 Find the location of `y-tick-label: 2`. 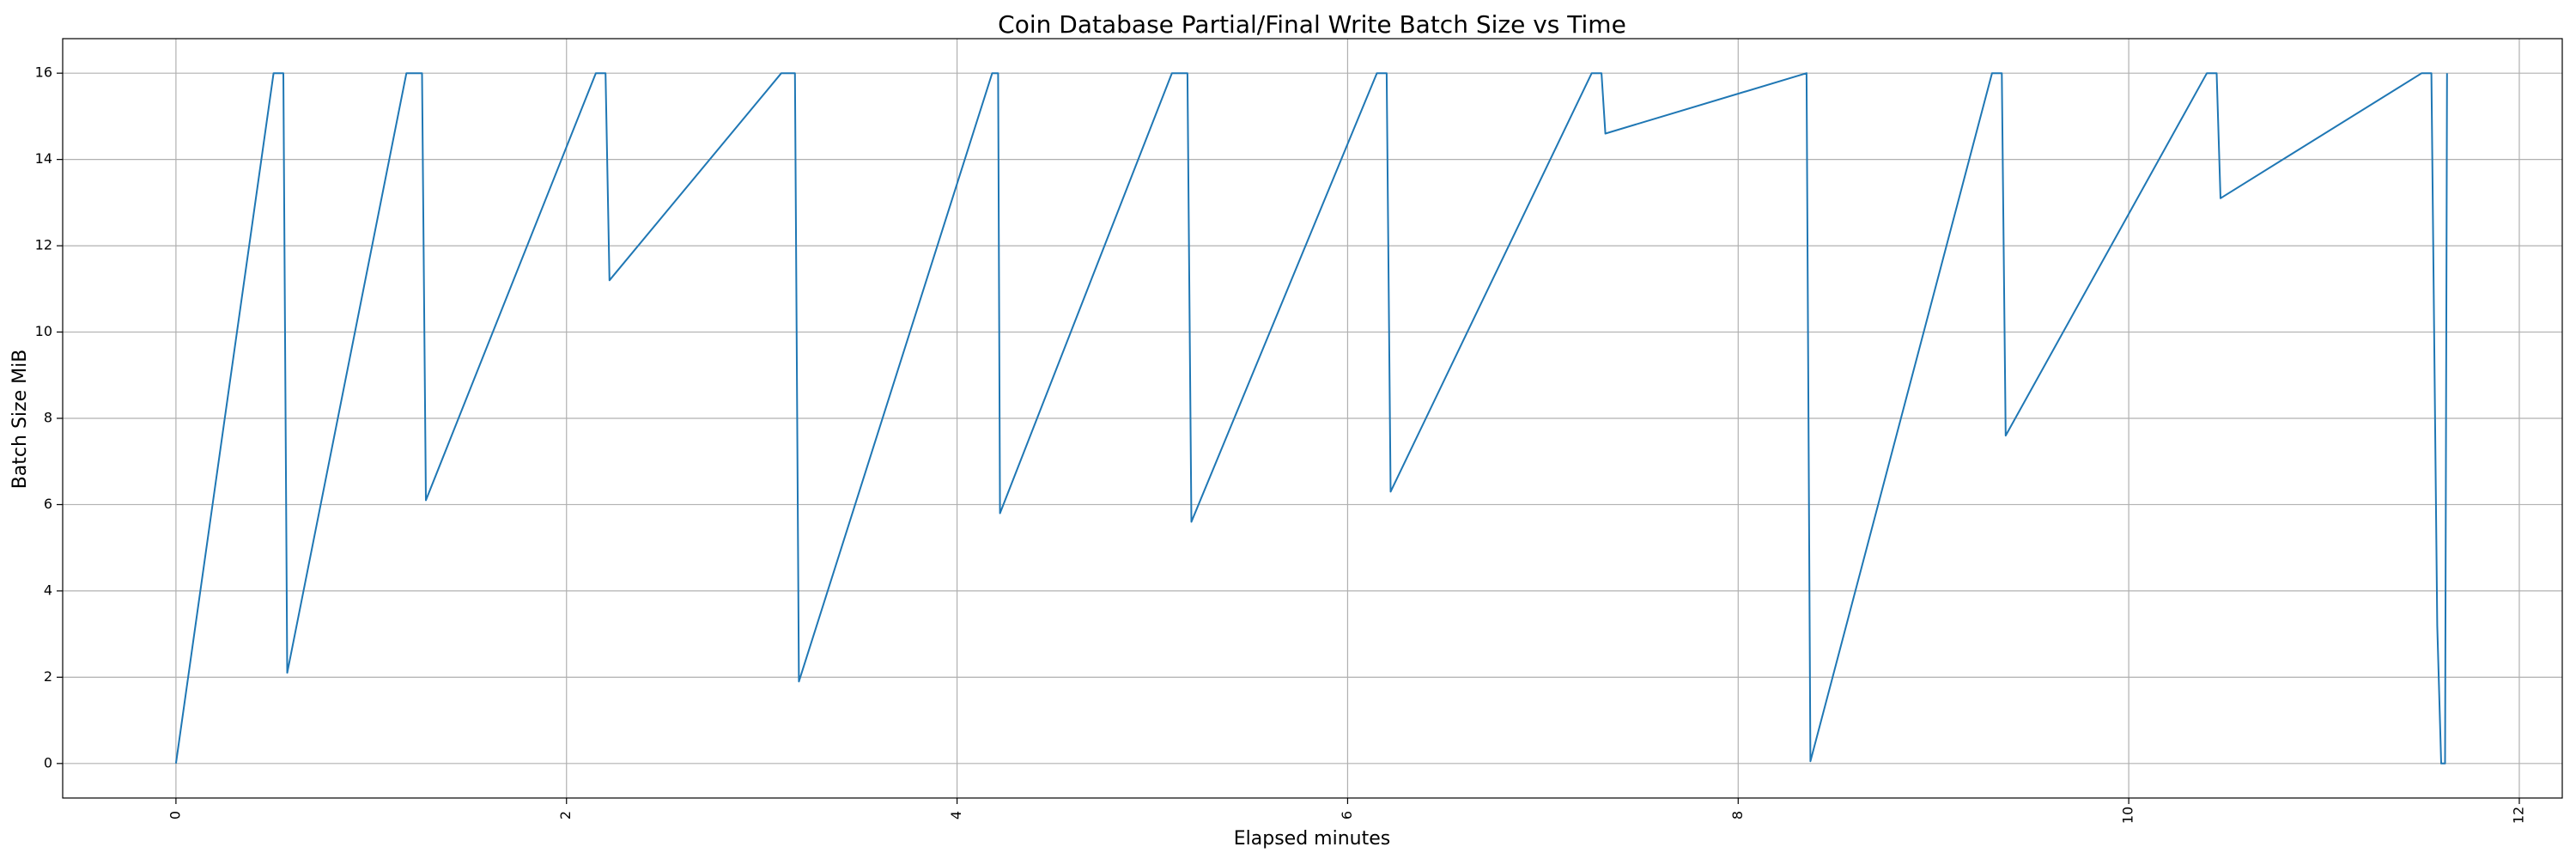

y-tick-label: 2 is located at coordinates (48, 676).